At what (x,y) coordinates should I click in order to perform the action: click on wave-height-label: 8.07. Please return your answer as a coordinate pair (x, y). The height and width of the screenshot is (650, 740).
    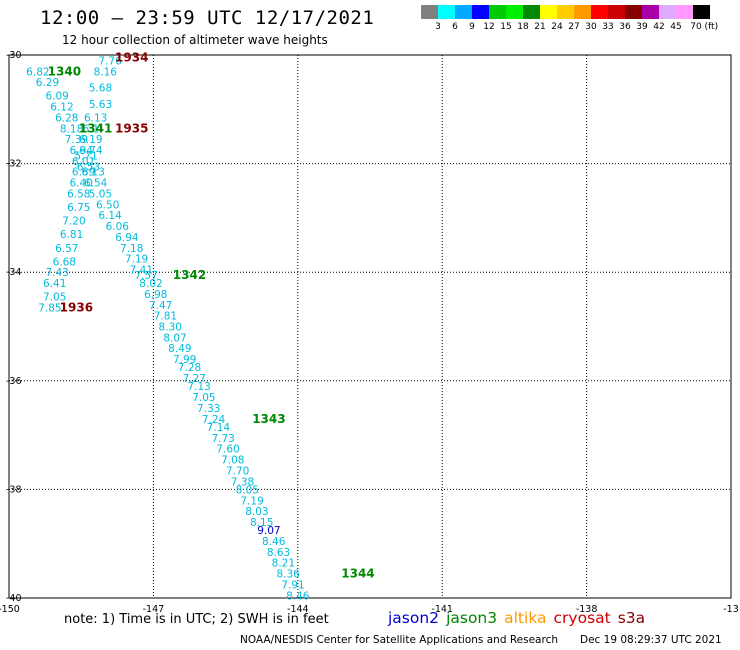
    Looking at the image, I should click on (174, 338).